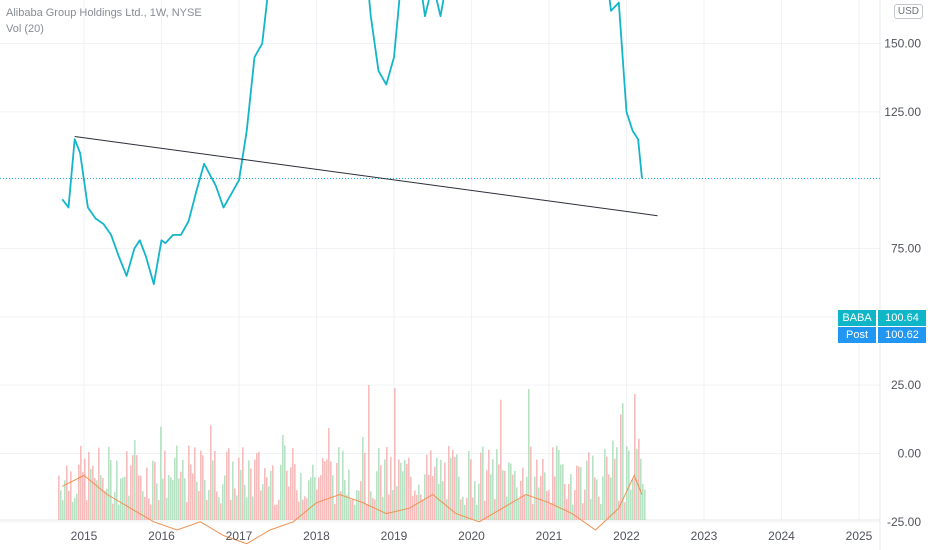  What do you see at coordinates (902, 335) in the screenshot?
I see `post-price-value: 100.62` at bounding box center [902, 335].